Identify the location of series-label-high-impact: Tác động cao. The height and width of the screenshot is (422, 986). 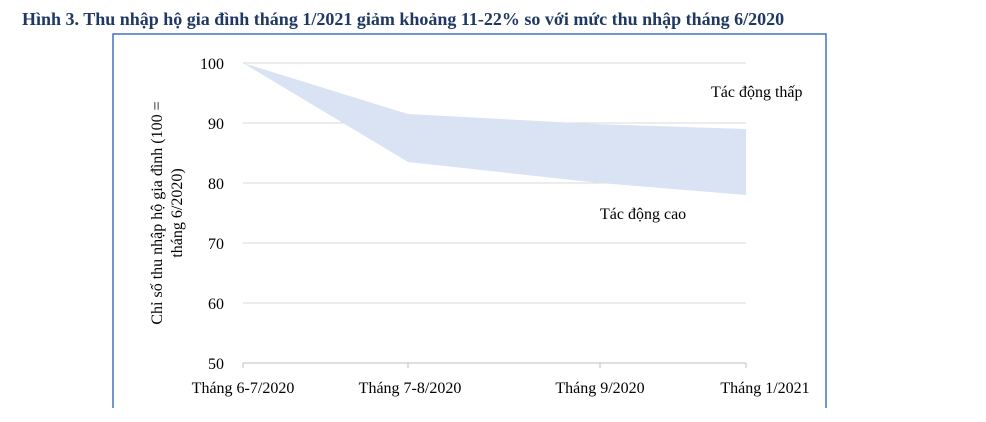
(643, 214).